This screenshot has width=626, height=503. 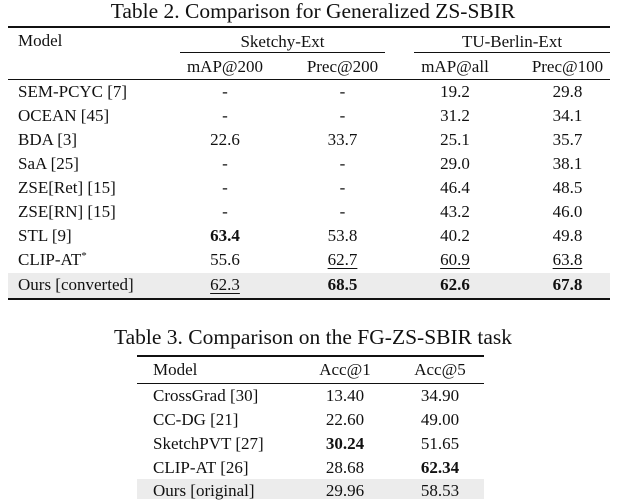 What do you see at coordinates (196, 419) in the screenshot?
I see `table-row-model: CC-DG [21]` at bounding box center [196, 419].